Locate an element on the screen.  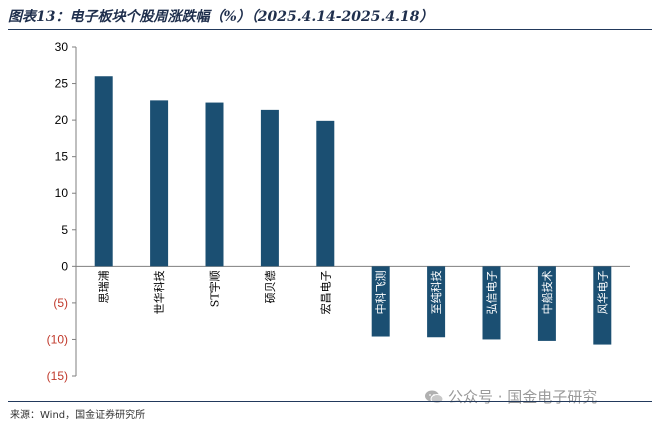
y-tick-label: 0 is located at coordinates (64, 266).